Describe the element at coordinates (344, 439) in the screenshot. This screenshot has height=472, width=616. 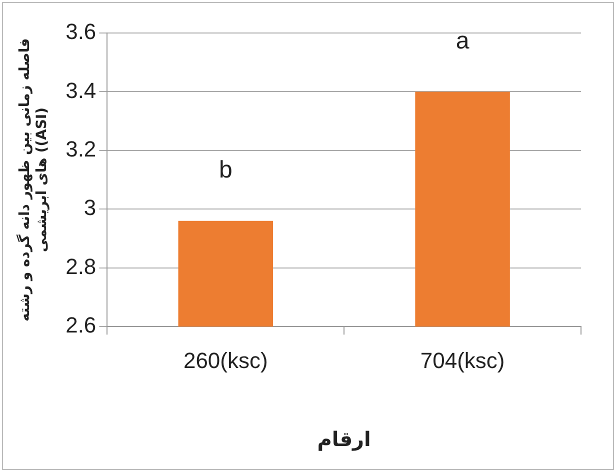
I see `x-axis-title: ارقام` at that location.